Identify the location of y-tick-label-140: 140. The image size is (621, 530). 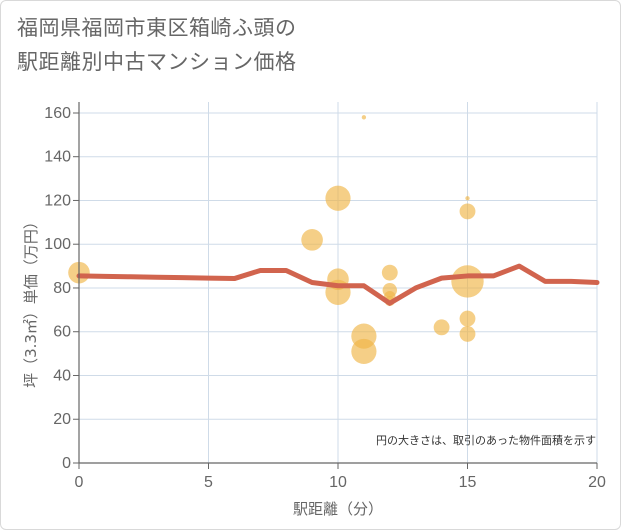
(57, 157).